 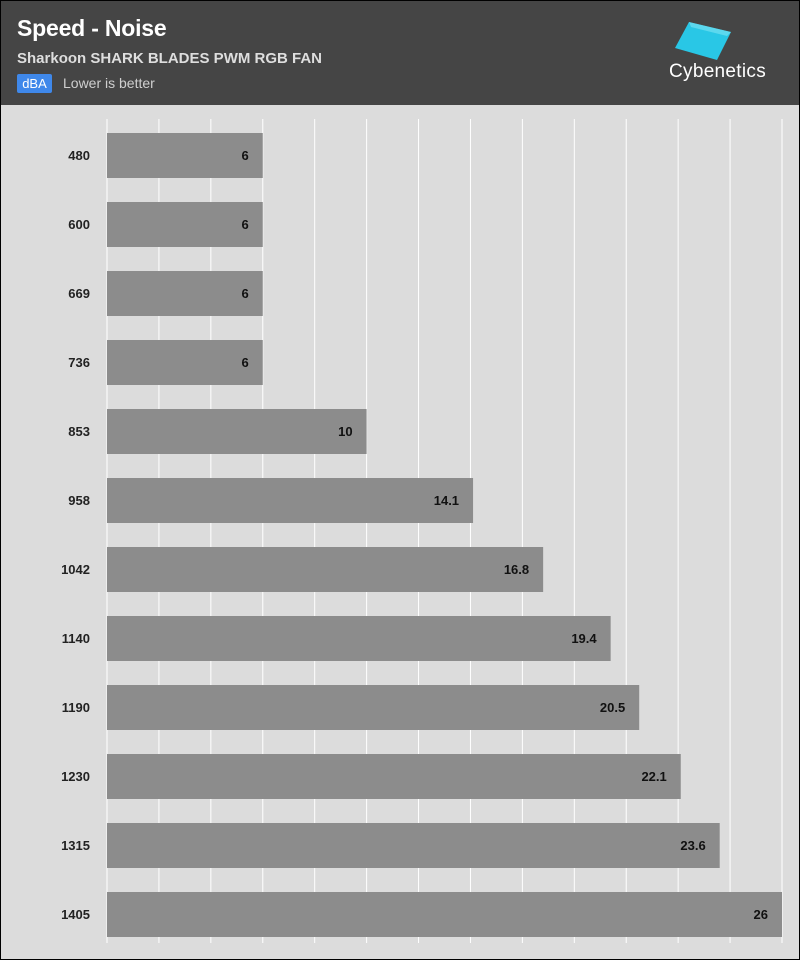 I want to click on category-tick-label: 1315, so click(x=75, y=845).